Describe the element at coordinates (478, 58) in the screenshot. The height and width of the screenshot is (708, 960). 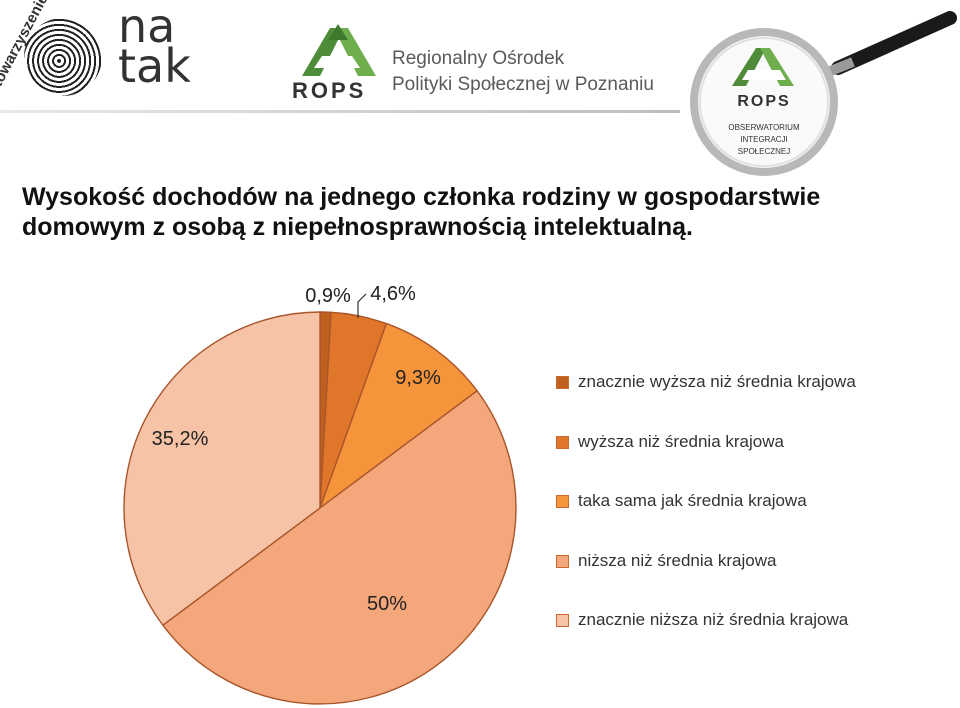
I see `rops-name-line1: Regionalny Ośrodek` at that location.